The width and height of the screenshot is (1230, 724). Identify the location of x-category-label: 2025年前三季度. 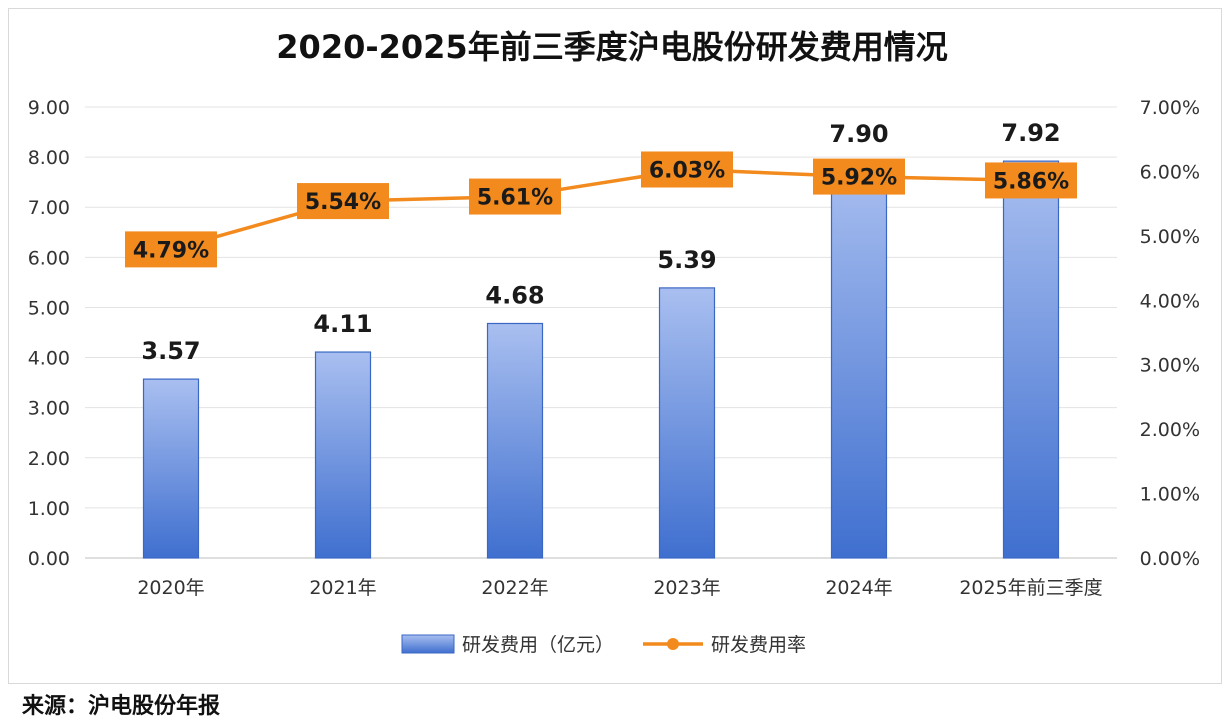
(1030, 588).